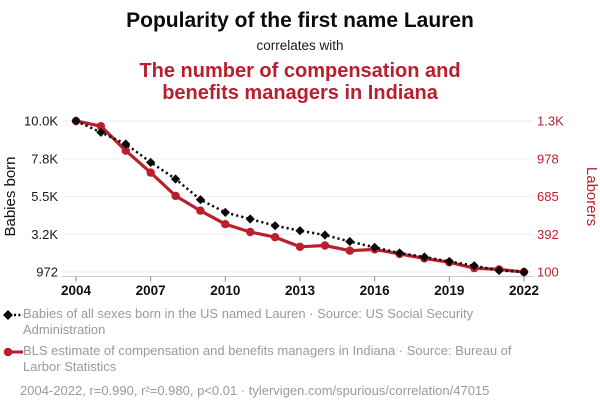 The width and height of the screenshot is (600, 414). What do you see at coordinates (300, 20) in the screenshot?
I see `page-title: Popularity of the first name Lauren` at bounding box center [300, 20].